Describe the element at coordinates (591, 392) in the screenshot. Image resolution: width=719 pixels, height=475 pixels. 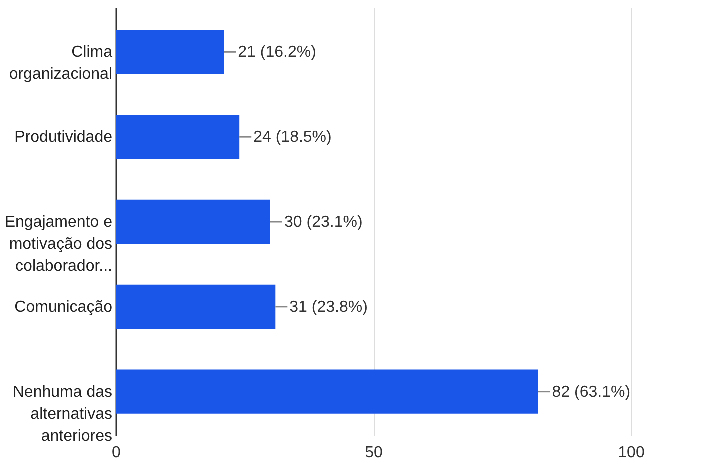
I see `data-label: 82 (63.1%)` at that location.